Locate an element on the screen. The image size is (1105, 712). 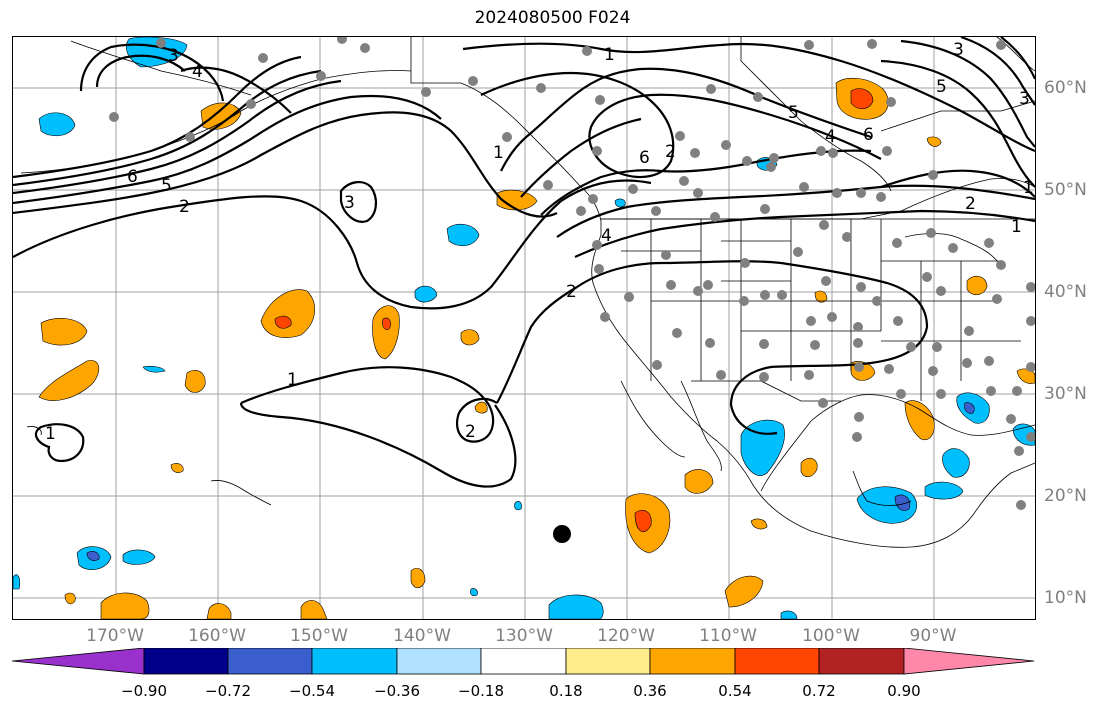
lat-label: 40°N is located at coordinates (1065, 292).